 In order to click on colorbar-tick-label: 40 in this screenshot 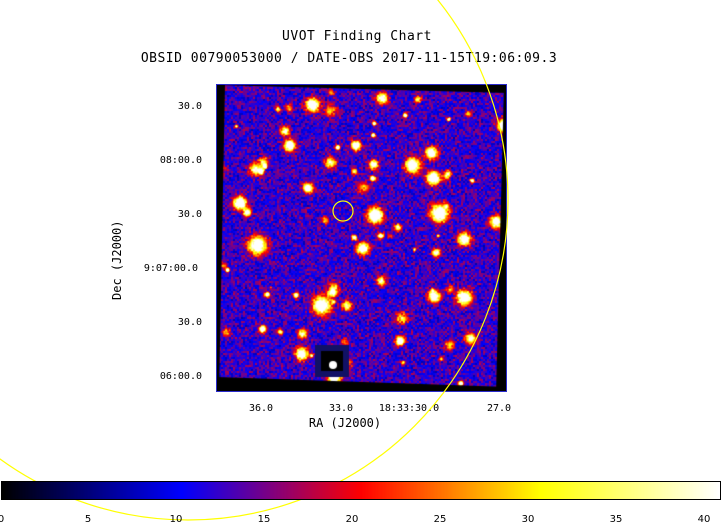, I will do `click(704, 519)`.